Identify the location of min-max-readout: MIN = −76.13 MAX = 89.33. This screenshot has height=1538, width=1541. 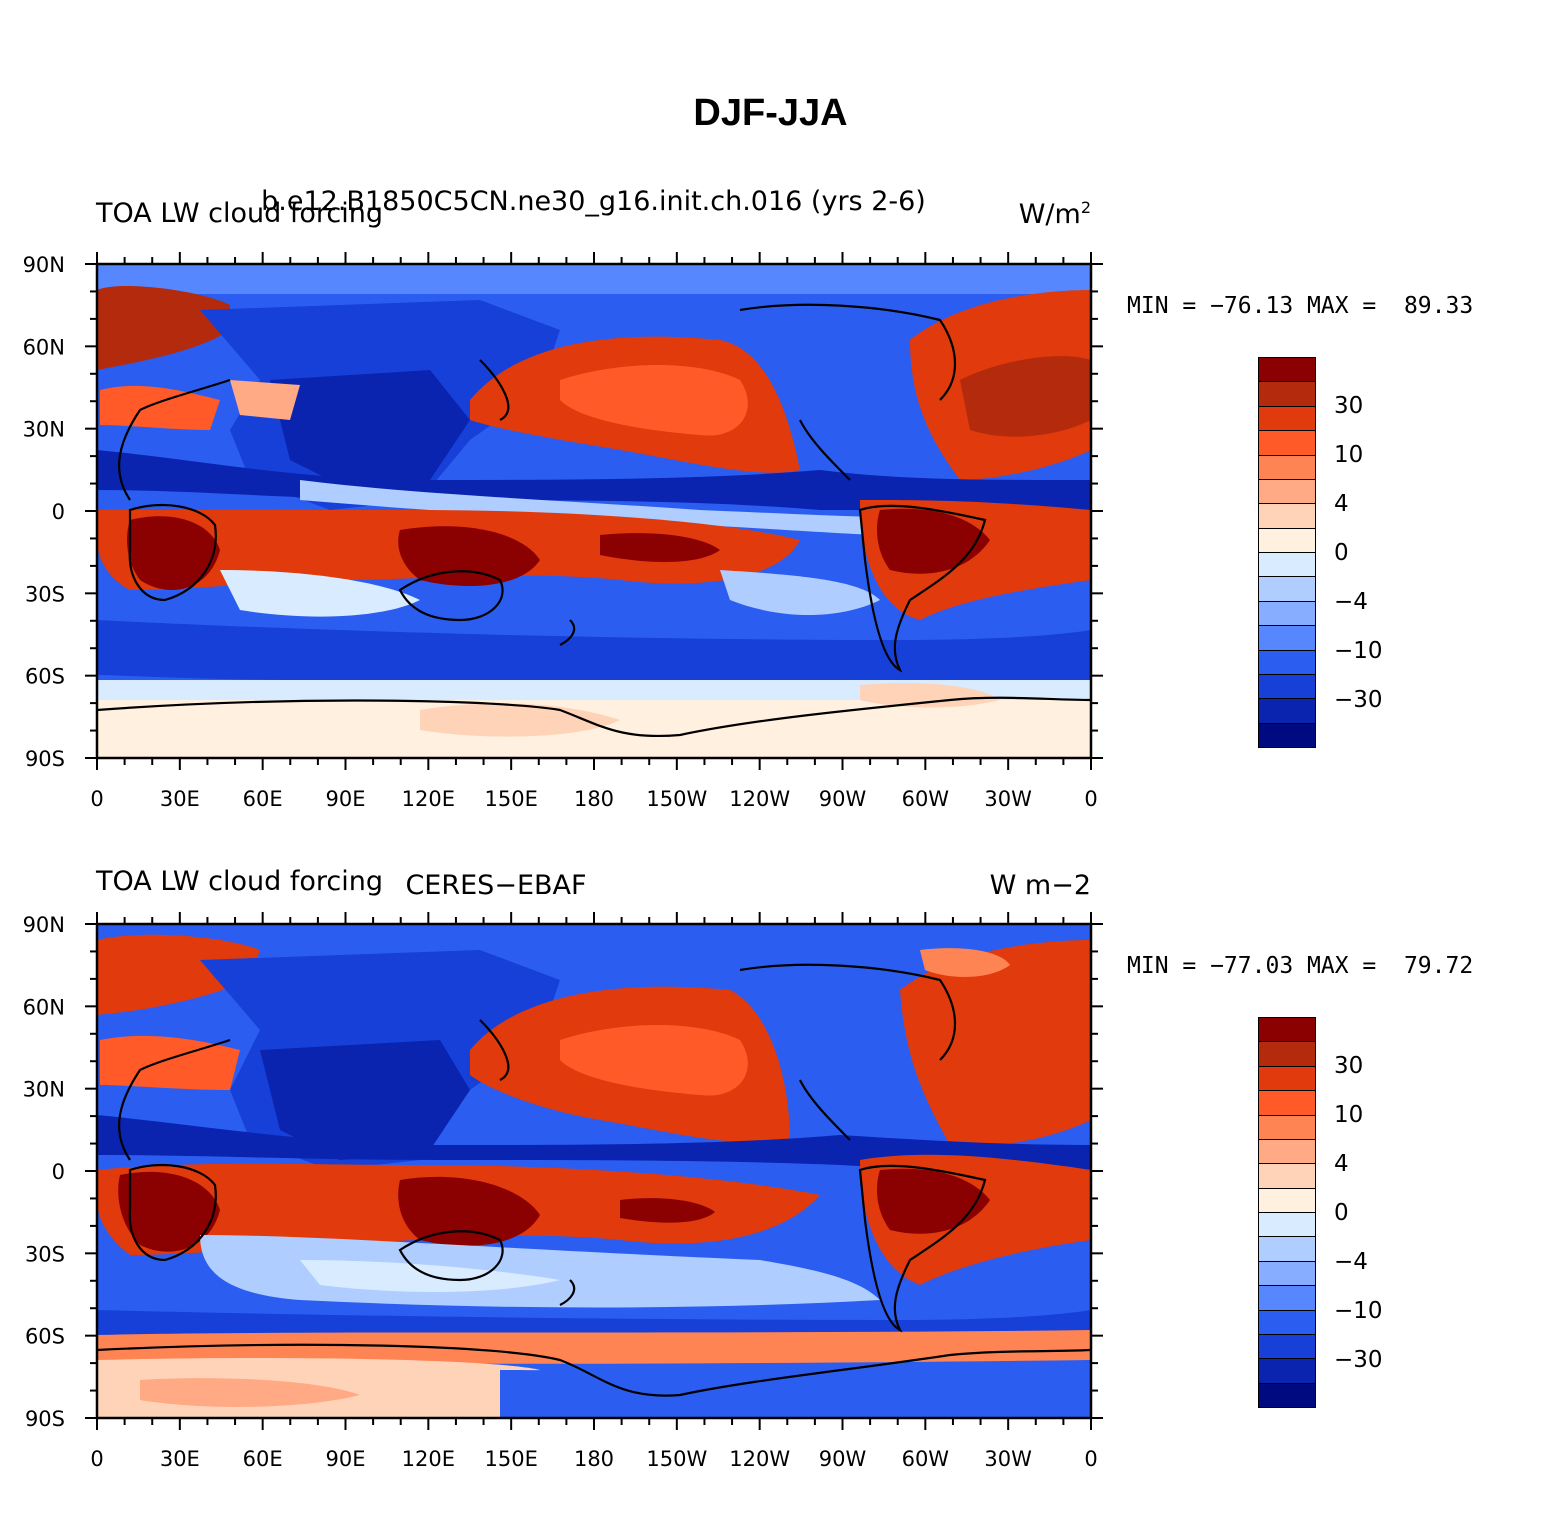
(1300, 306).